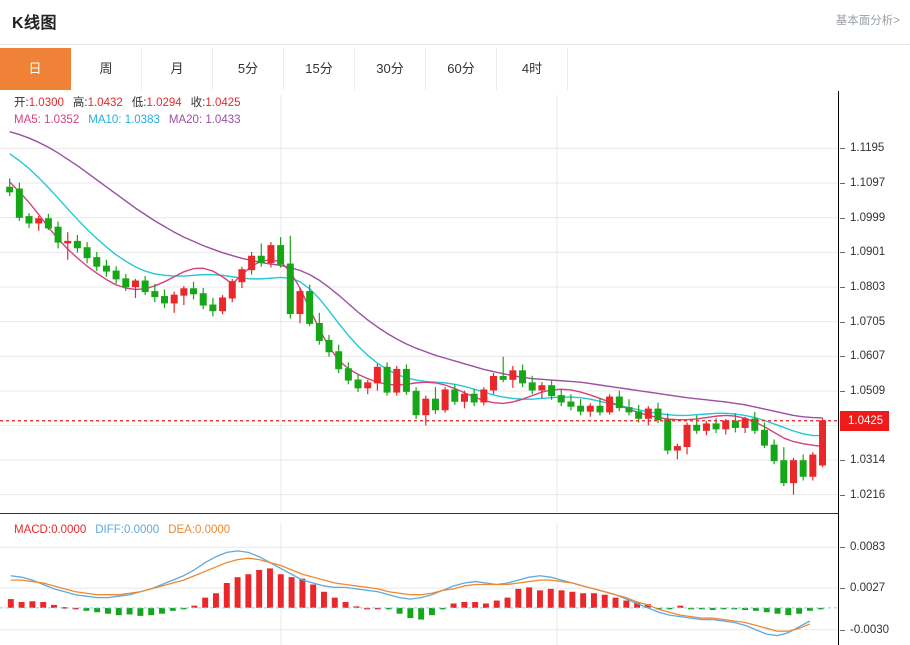  Describe the element at coordinates (867, 21) in the screenshot. I see `fundamental-analysis-link: 基本面分析>` at that location.